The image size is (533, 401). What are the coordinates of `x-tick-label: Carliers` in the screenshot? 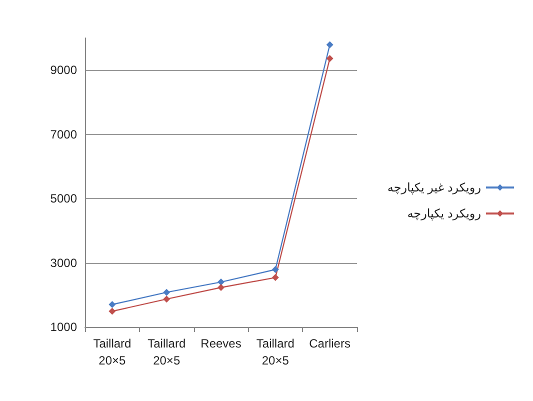 It's located at (329, 343).